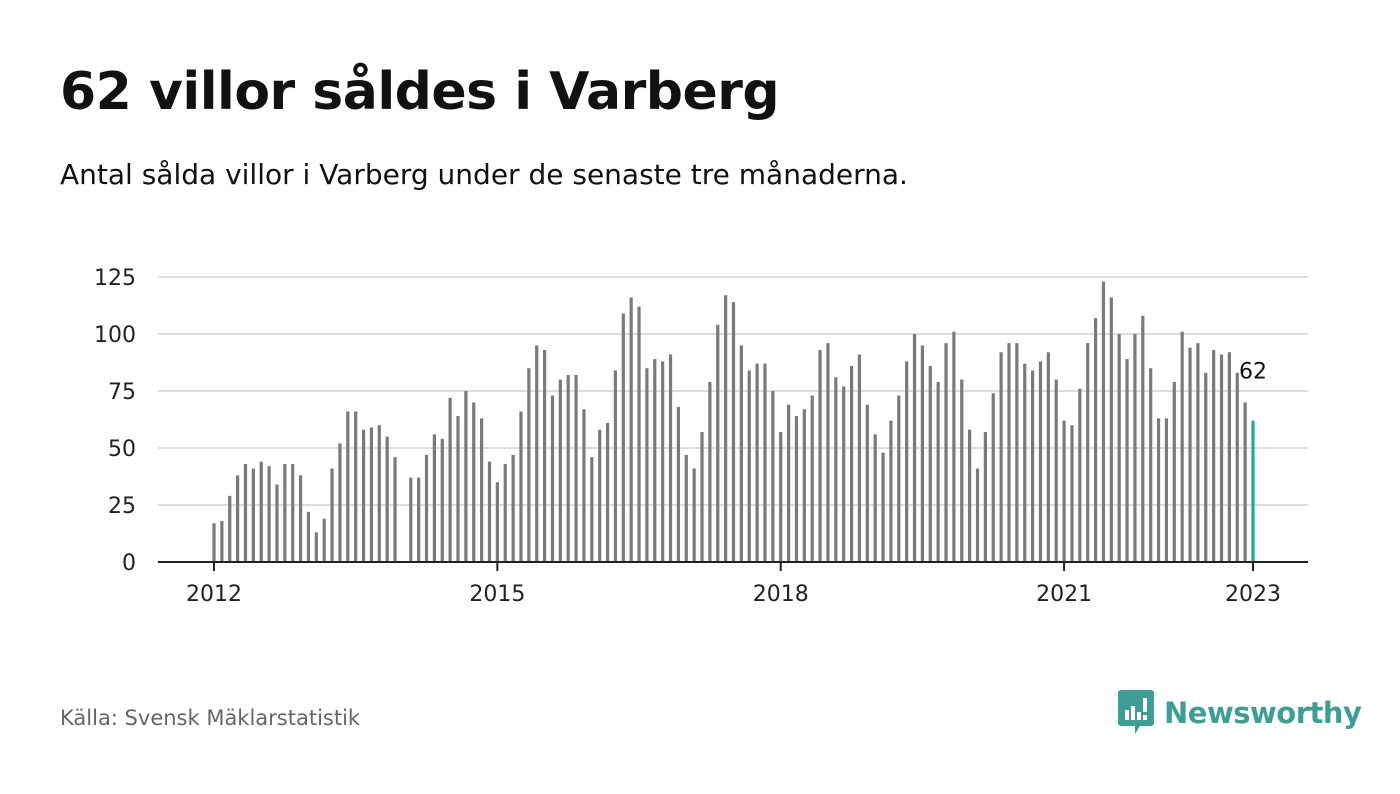 This screenshot has width=1400, height=794. I want to click on x-tick-label: 2021, so click(1064, 594).